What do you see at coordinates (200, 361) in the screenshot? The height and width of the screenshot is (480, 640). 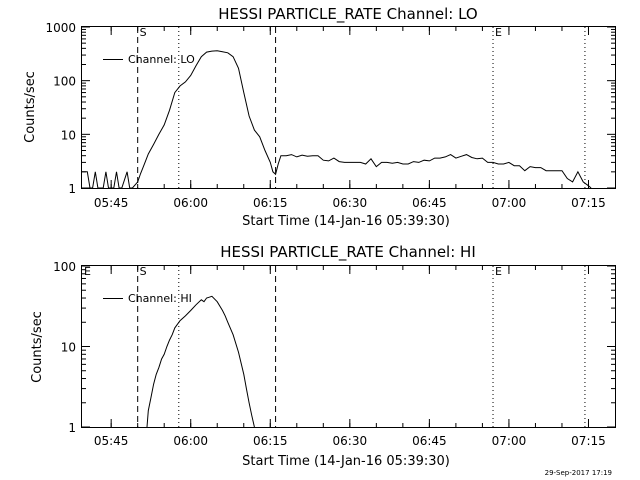 I see `series-line-hi` at bounding box center [200, 361].